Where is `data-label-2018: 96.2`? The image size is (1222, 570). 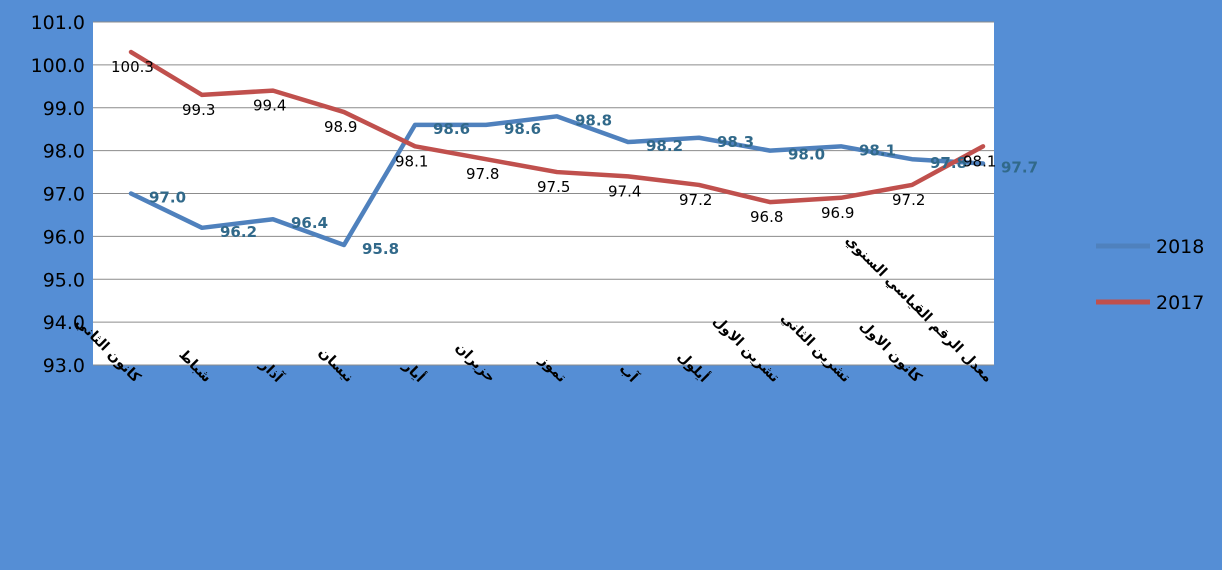
data-label-2018: 96.2 is located at coordinates (238, 232).